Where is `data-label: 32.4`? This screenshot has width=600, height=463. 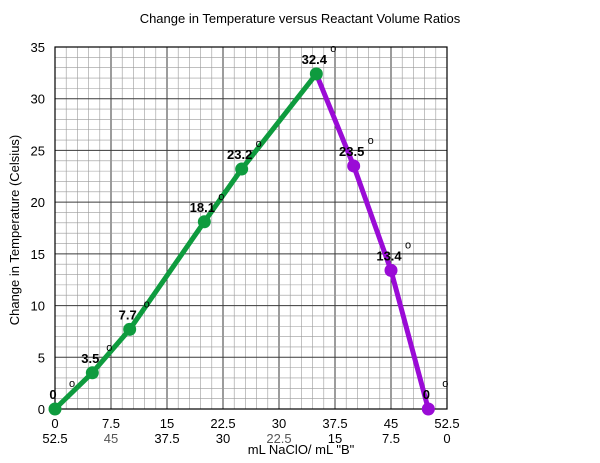 data-label: 32.4 is located at coordinates (315, 59).